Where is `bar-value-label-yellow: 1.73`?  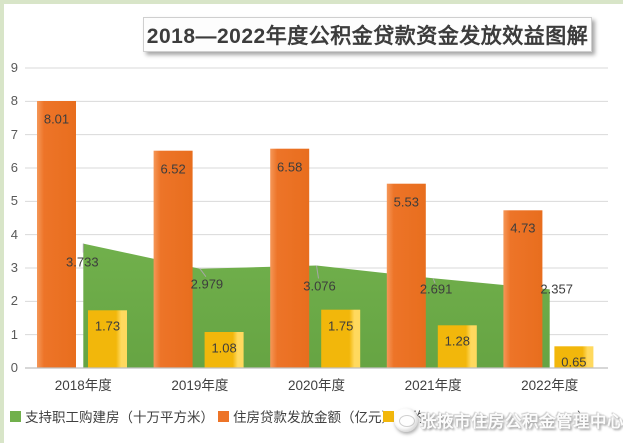 bar-value-label-yellow: 1.73 is located at coordinates (107, 326).